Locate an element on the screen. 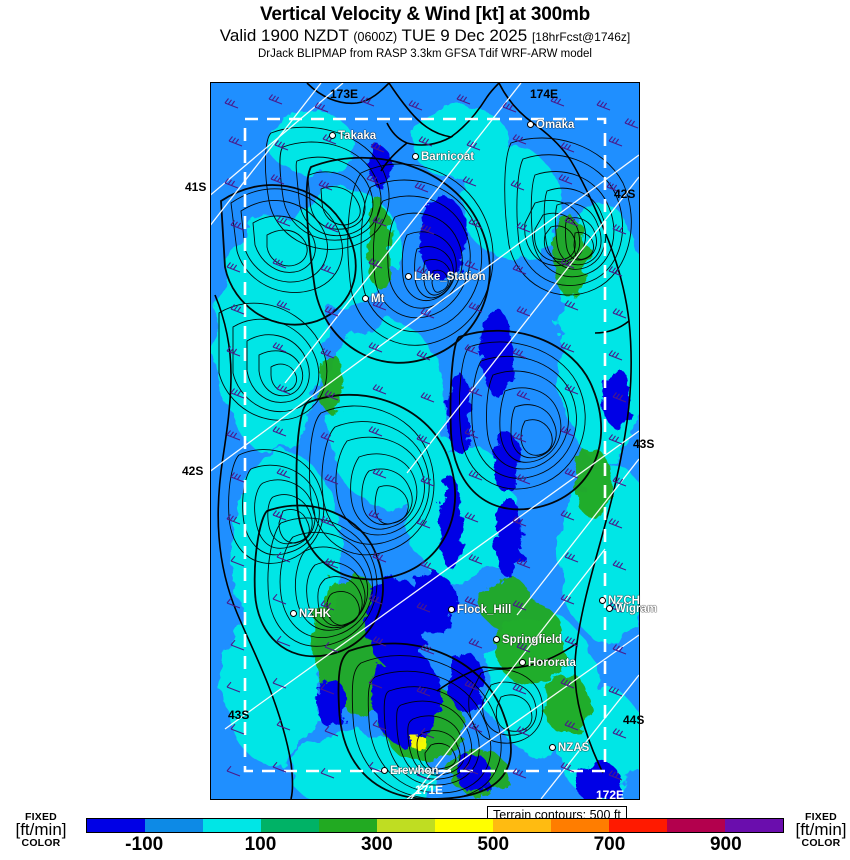 Image resolution: width=850 pixels, height=860 pixels. station-hororata: Hororata is located at coordinates (548, 663).